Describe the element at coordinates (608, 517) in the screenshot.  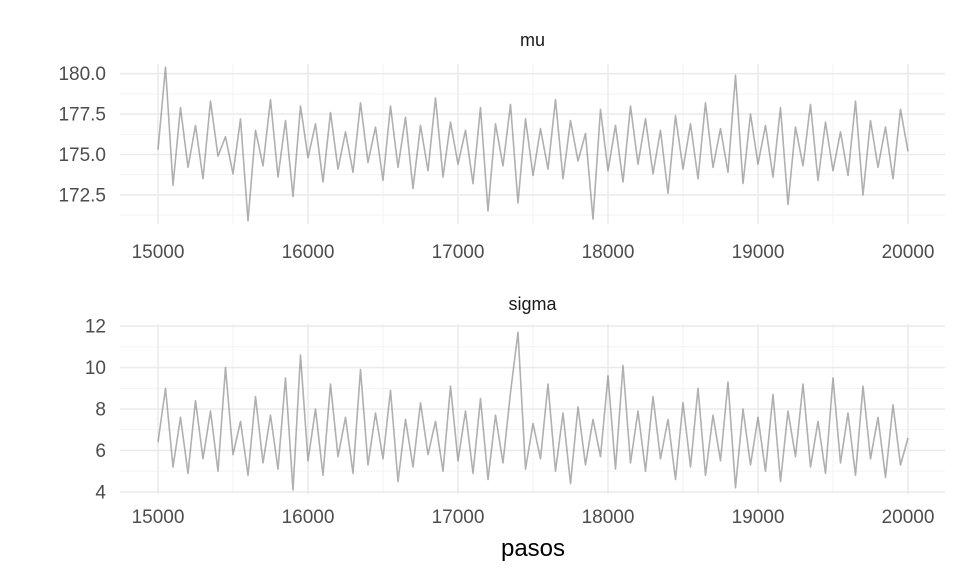
I see `panel-sigma-x-tick-label: 18000` at that location.